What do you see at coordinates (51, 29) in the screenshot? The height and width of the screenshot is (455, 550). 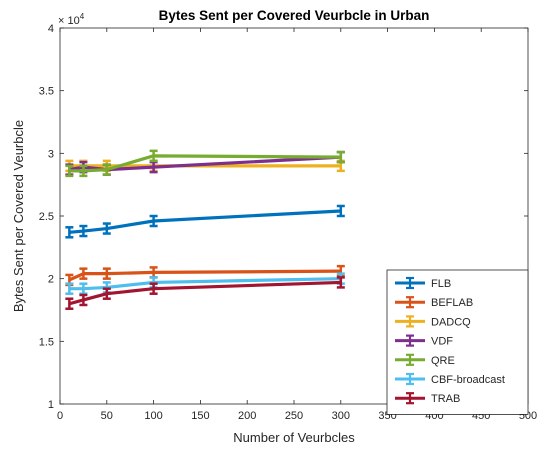 I see `y-tick-label: 4` at bounding box center [51, 29].